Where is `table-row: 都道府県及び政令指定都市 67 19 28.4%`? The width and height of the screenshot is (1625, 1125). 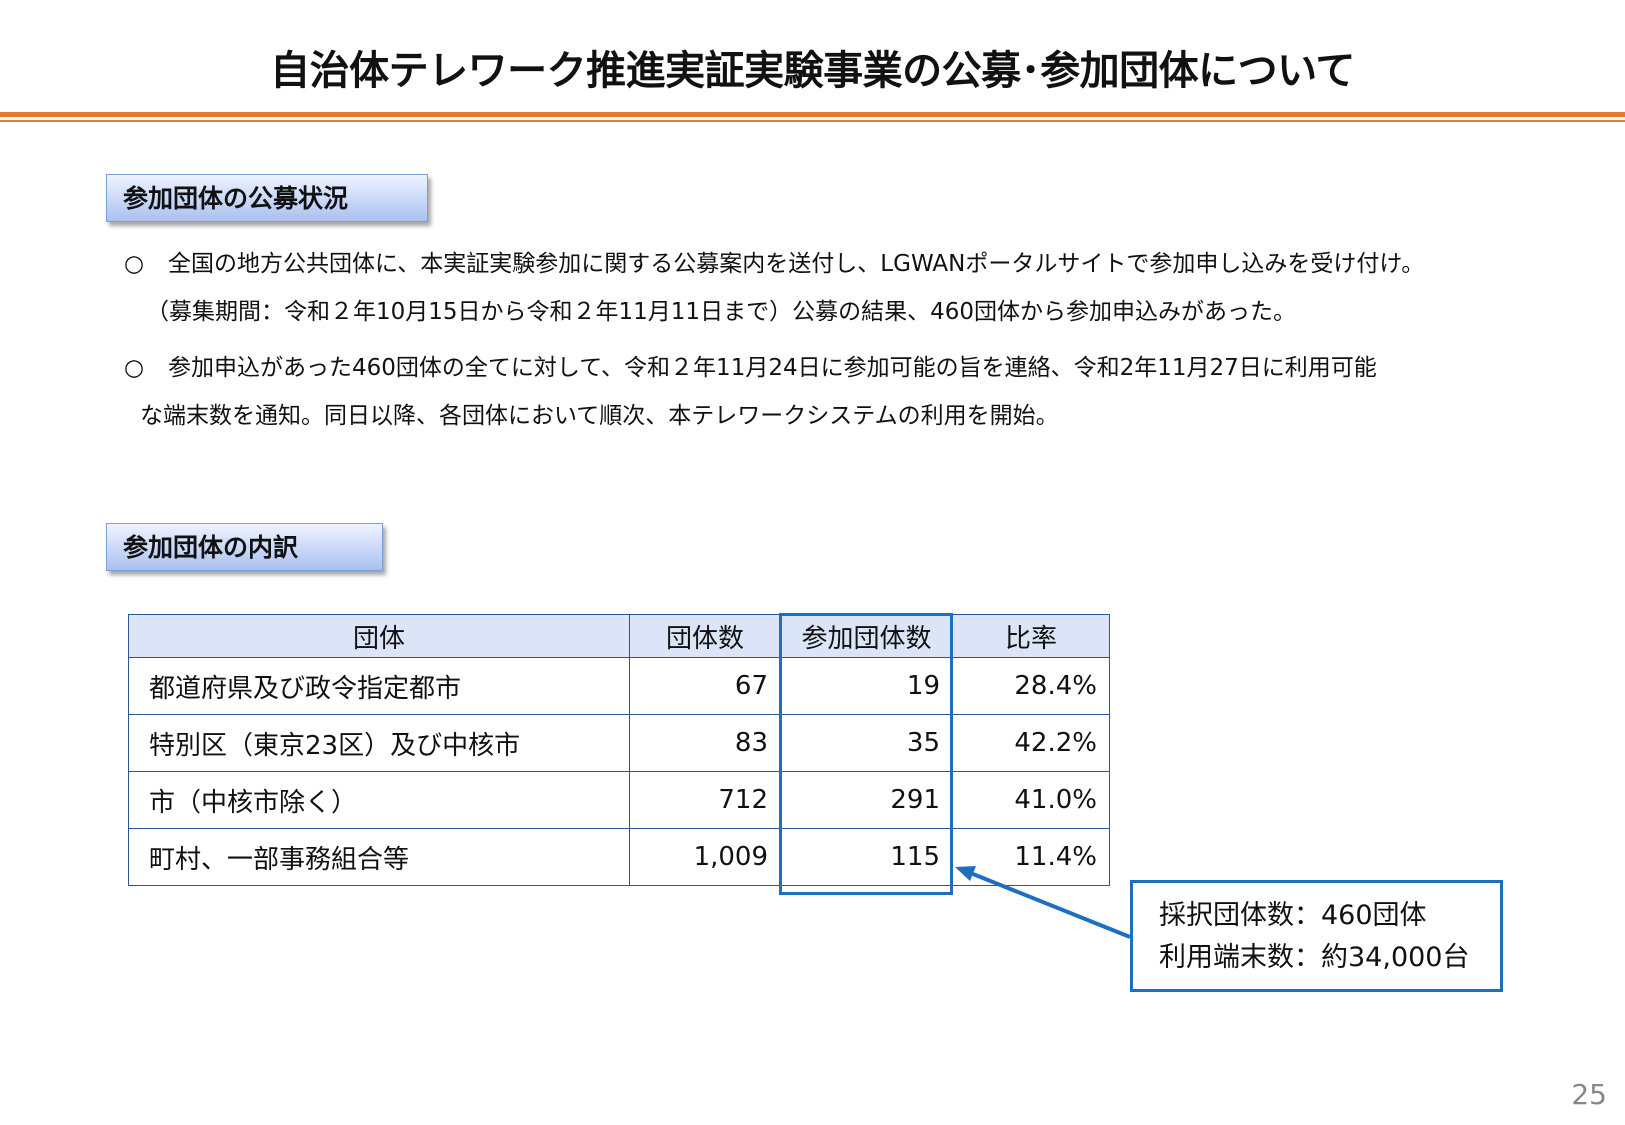
table-row: 都道府県及び政令指定都市 67 19 28.4% is located at coordinates (619, 686).